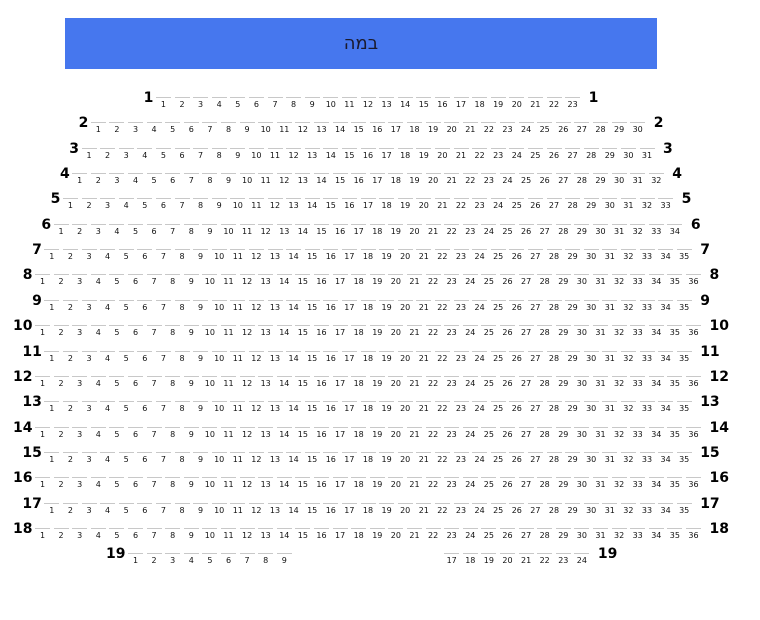  Describe the element at coordinates (647, 256) in the screenshot. I see `seat: 33` at that location.